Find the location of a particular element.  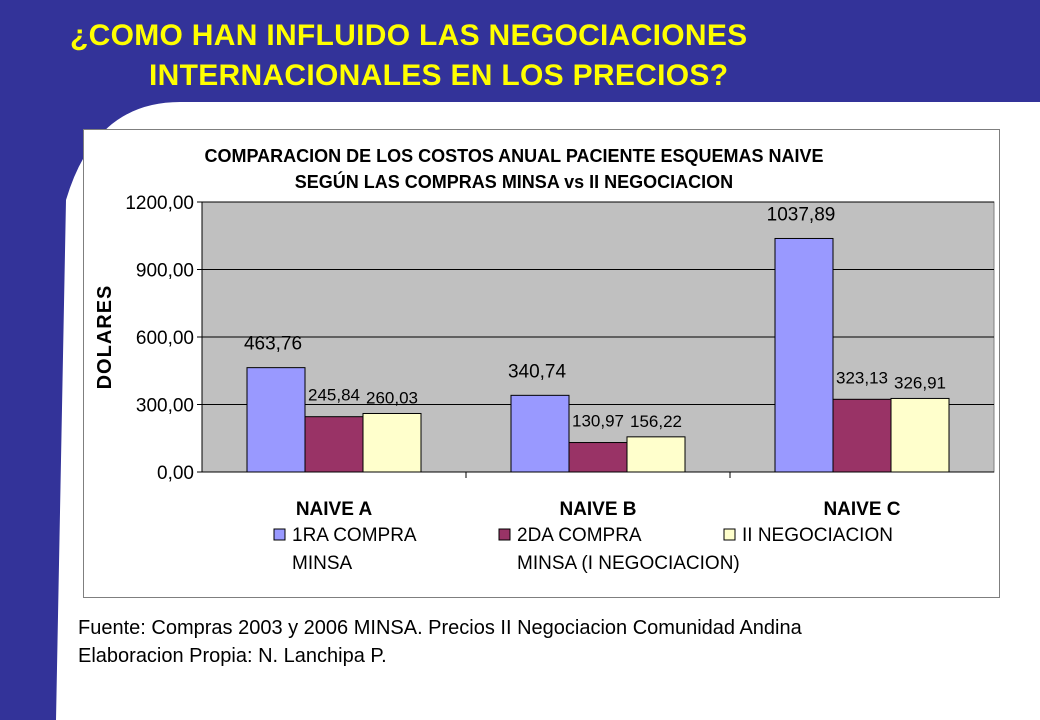

data-label: 326,91 is located at coordinates (920, 382).